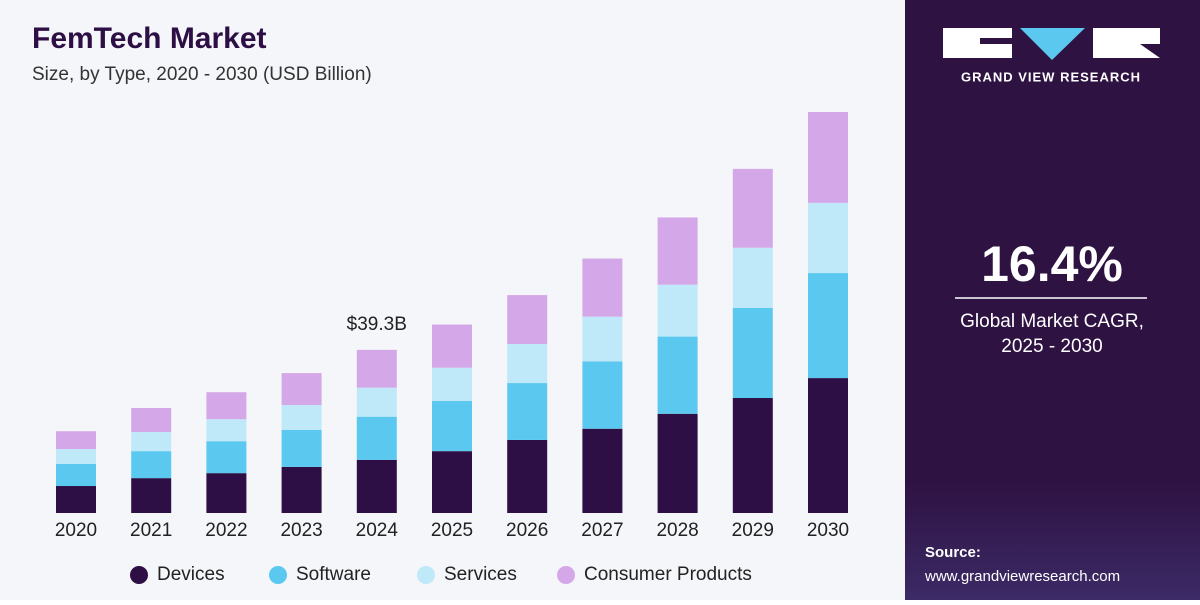  Describe the element at coordinates (149, 38) in the screenshot. I see `chart-title: FemTech Market` at that location.